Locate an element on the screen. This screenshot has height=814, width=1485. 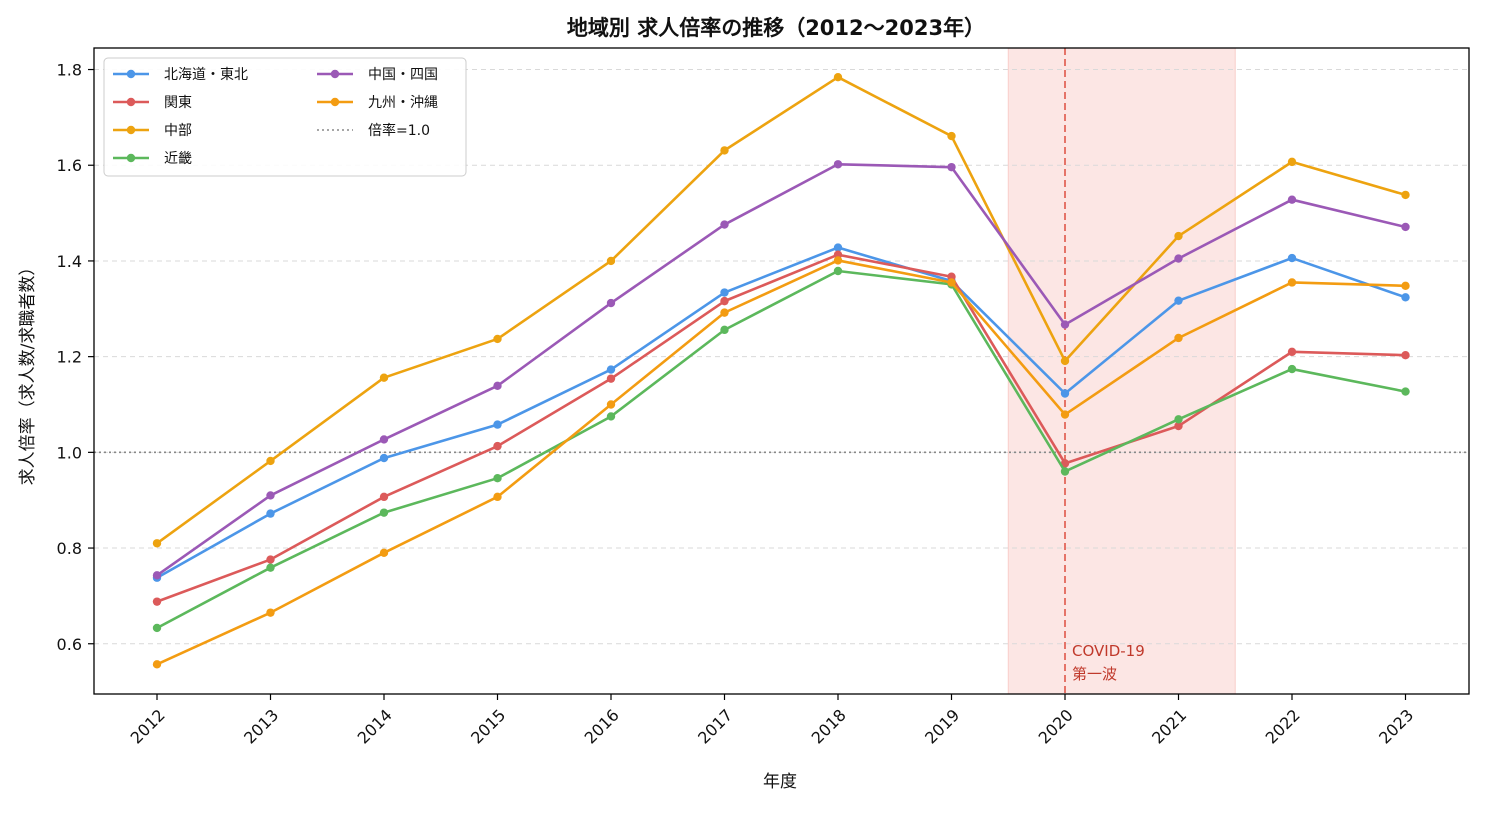
chart-title: 地域別 求人倍率の推移（2012〜2023年） is located at coordinates (776, 28).